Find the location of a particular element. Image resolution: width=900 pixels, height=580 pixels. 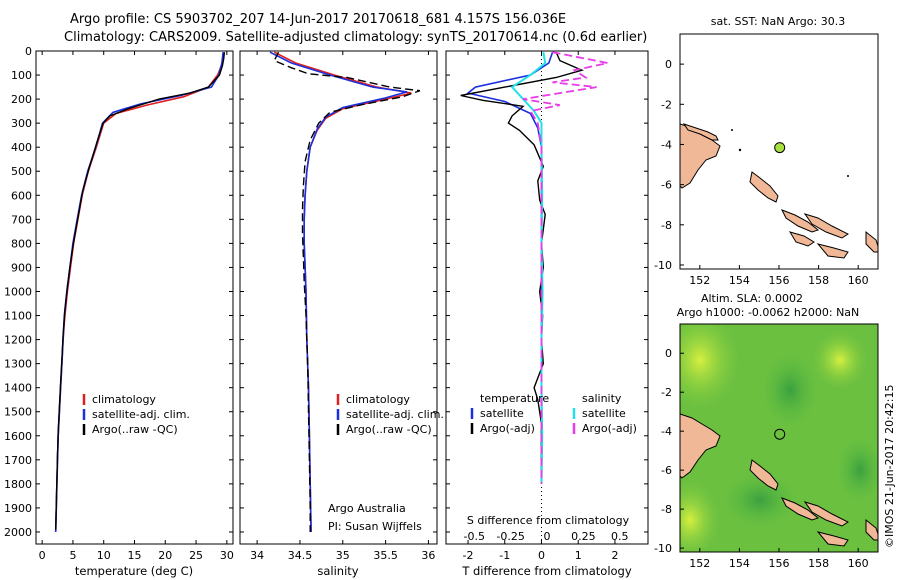

x-tick-label: 20 is located at coordinates (165, 555).